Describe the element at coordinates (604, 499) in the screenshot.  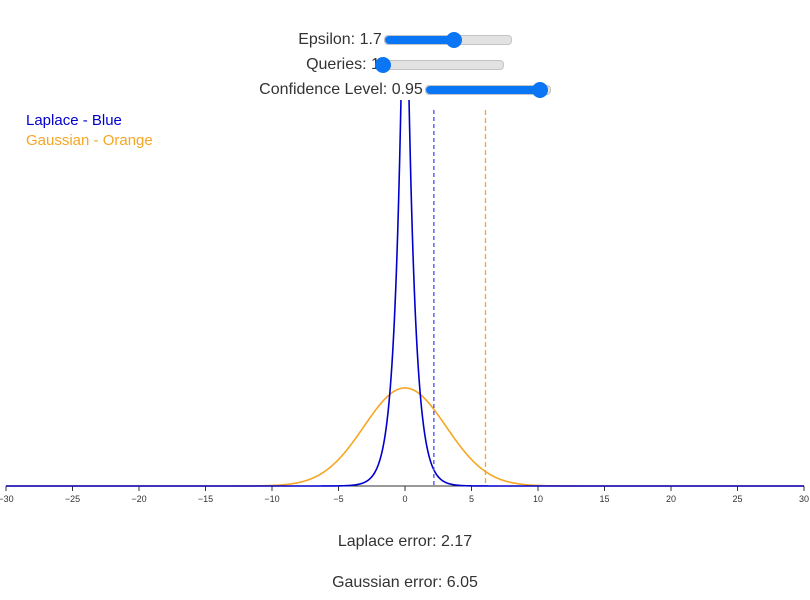
I see `x-tick-label: 15` at that location.